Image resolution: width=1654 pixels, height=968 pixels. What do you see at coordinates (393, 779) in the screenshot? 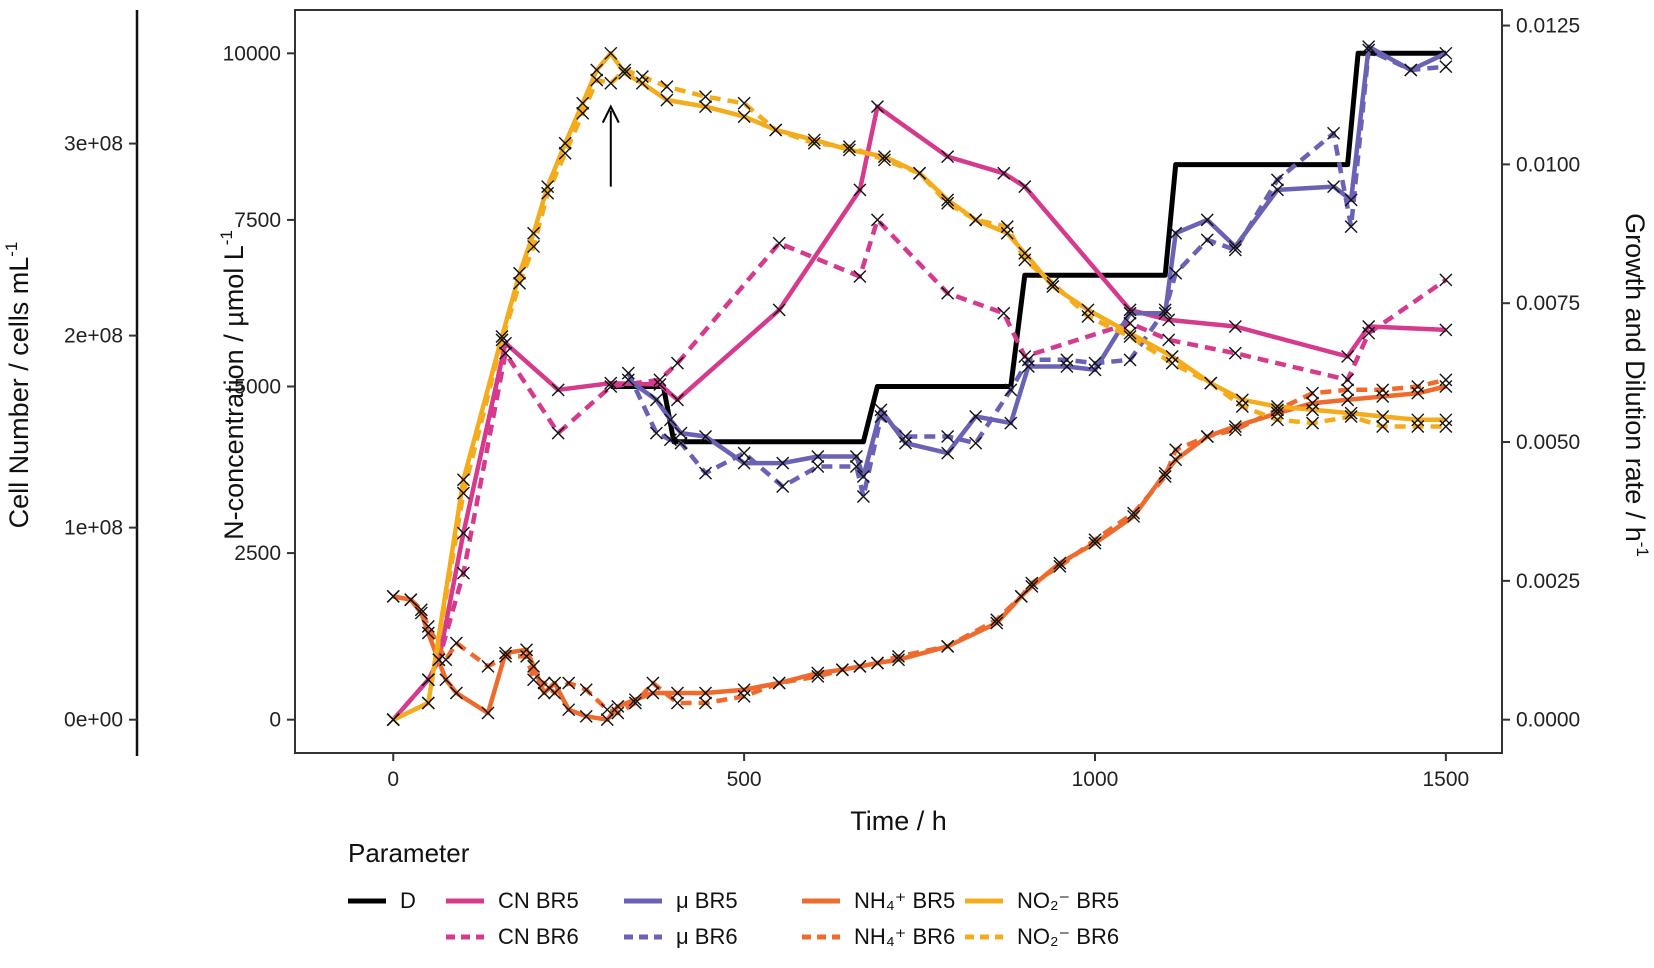
I see `x-tick-label: 0` at bounding box center [393, 779].